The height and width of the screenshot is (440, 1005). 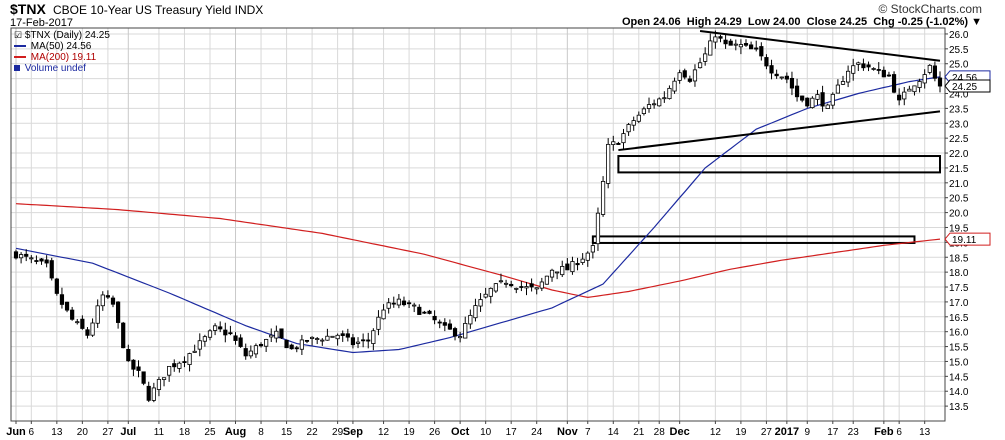 What do you see at coordinates (741, 432) in the screenshot?
I see `x-tick-label: 19` at bounding box center [741, 432].